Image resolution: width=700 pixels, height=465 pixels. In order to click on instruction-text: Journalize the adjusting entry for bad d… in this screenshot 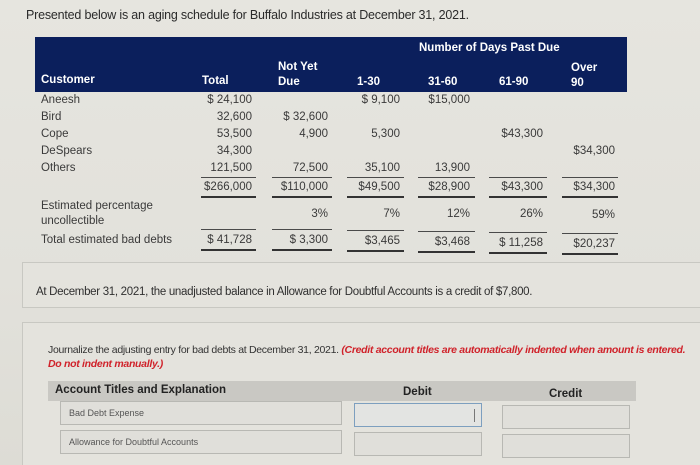, I will do `click(195, 350)`.